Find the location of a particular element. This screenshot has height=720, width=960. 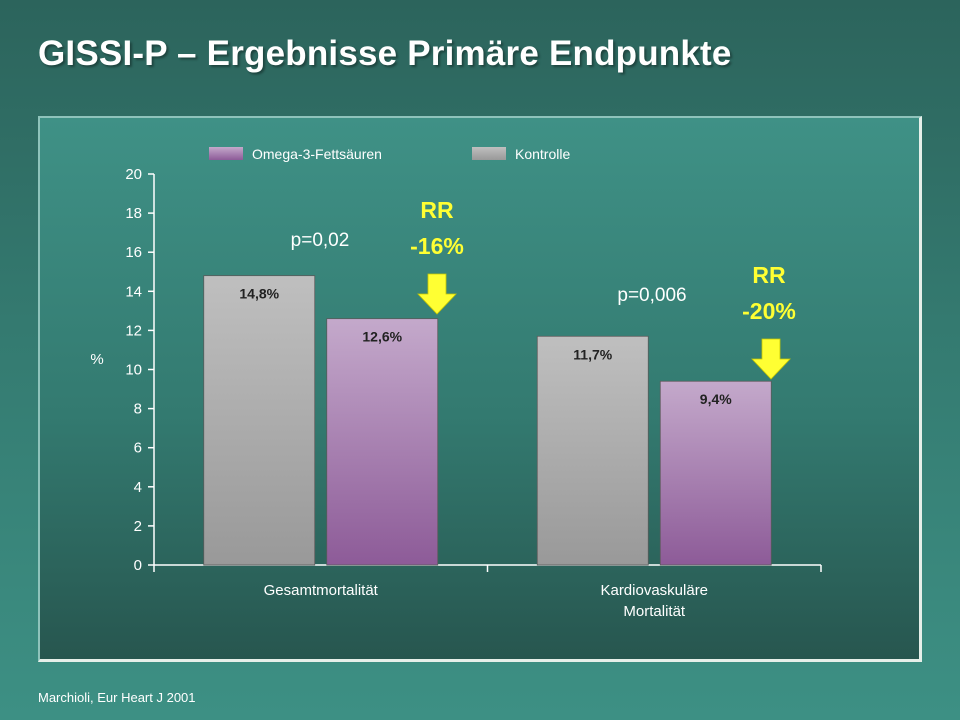

p-value-label: p=0,006 is located at coordinates (651, 295).